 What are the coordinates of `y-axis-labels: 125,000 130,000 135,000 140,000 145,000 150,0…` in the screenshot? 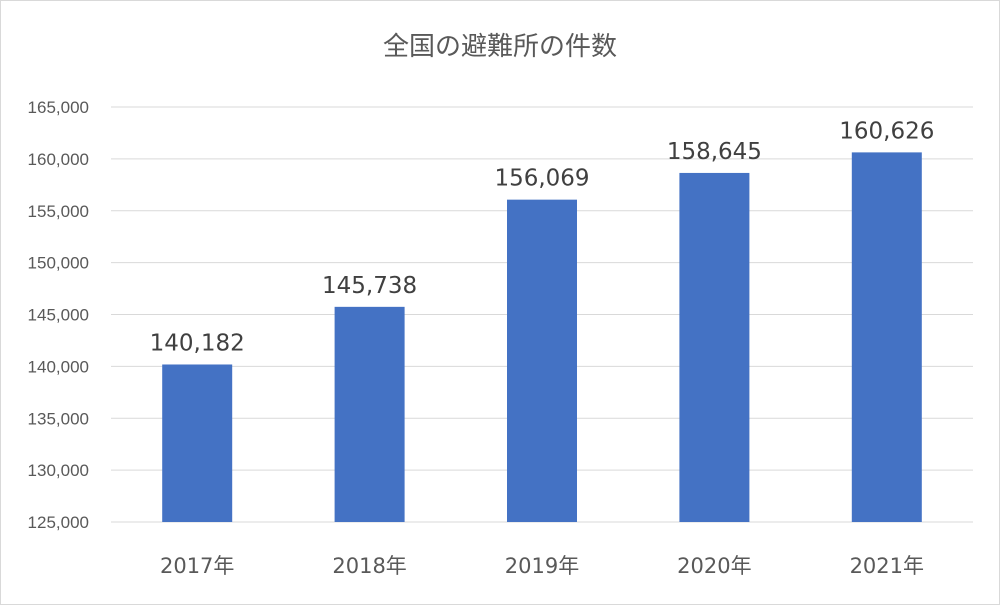 It's located at (58, 315).